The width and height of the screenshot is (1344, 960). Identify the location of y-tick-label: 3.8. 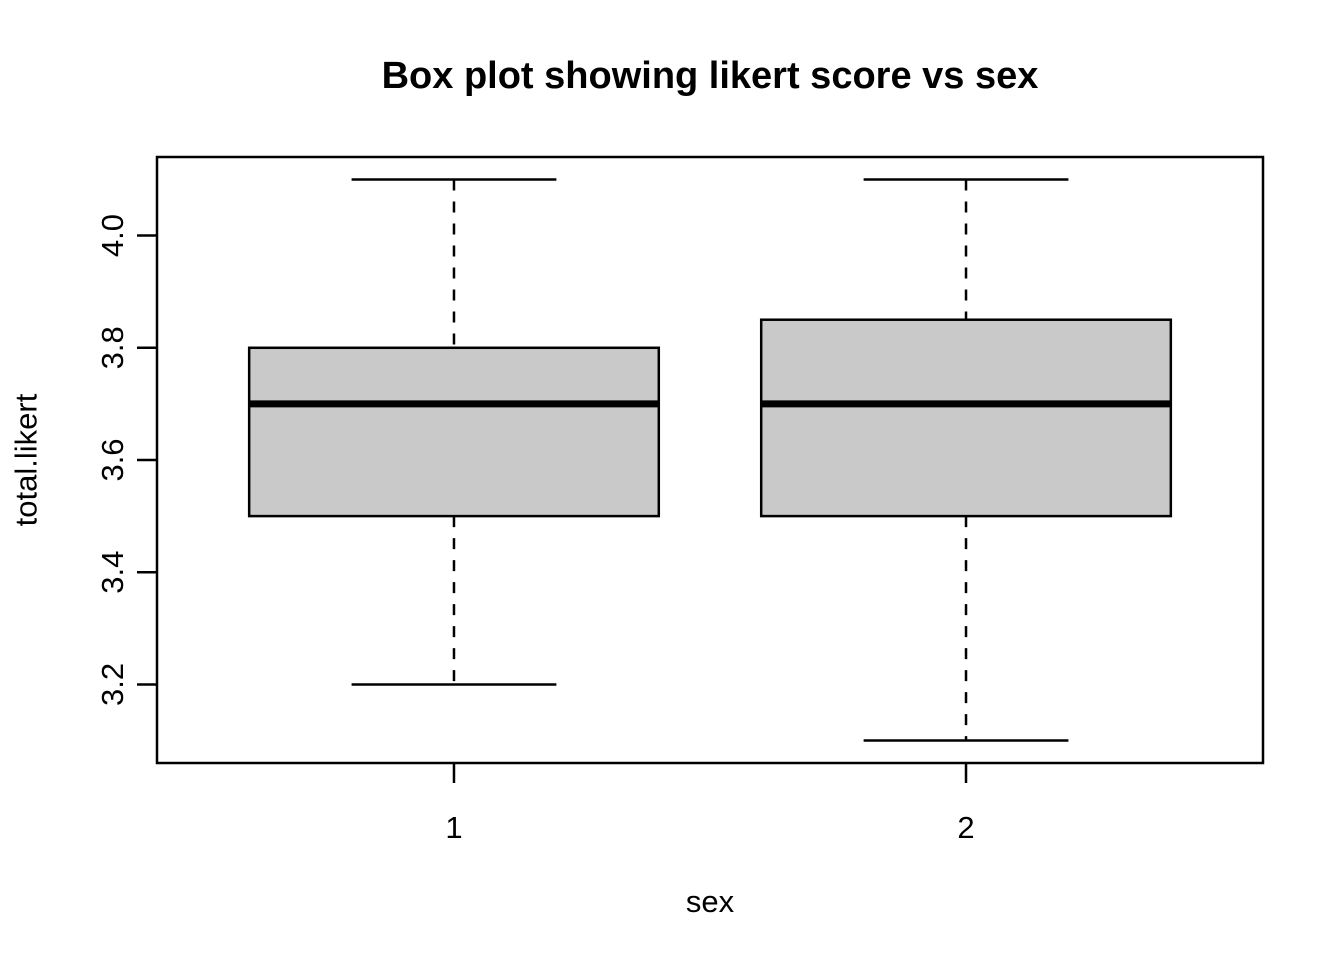
(112, 347).